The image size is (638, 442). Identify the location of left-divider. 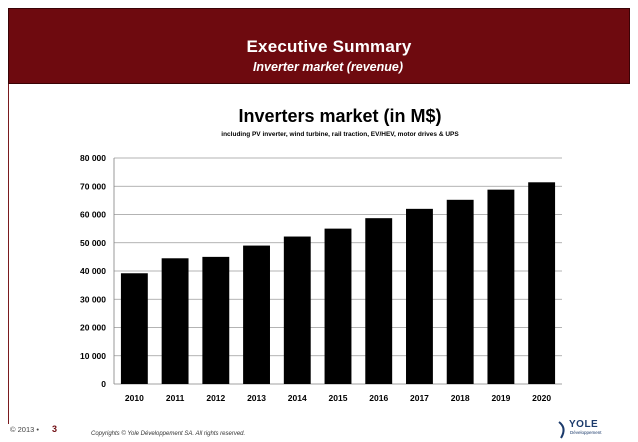
(8, 254).